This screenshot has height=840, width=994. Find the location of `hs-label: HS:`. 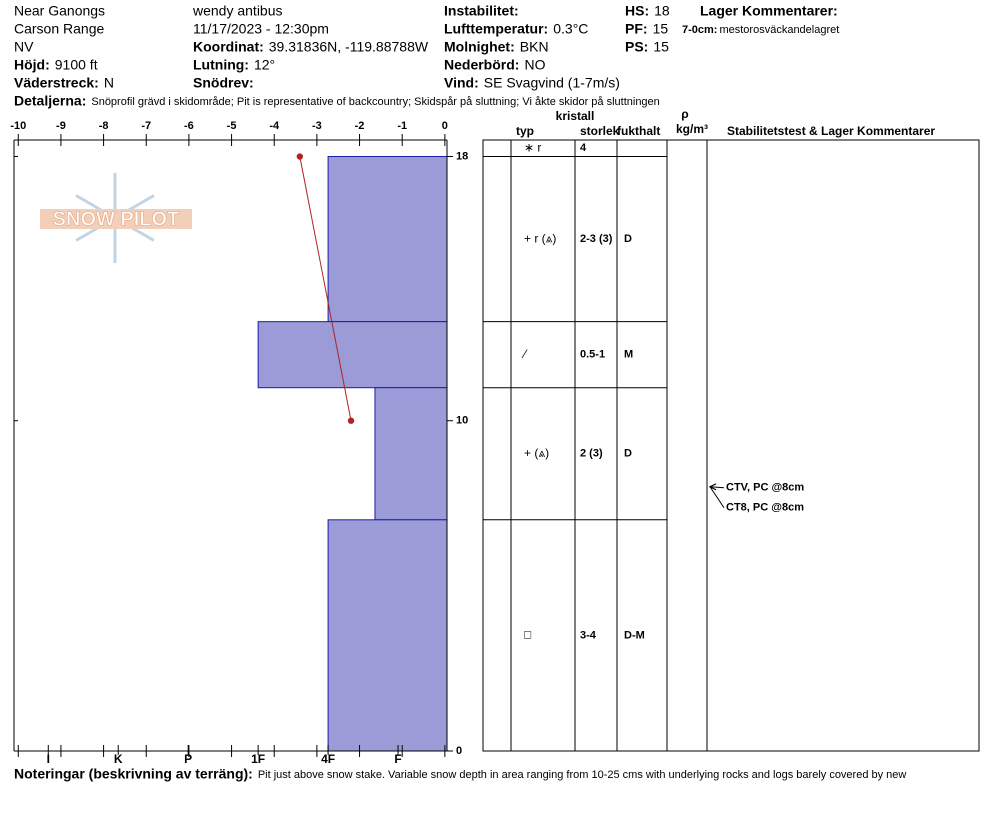

hs-label: HS: is located at coordinates (637, 11).